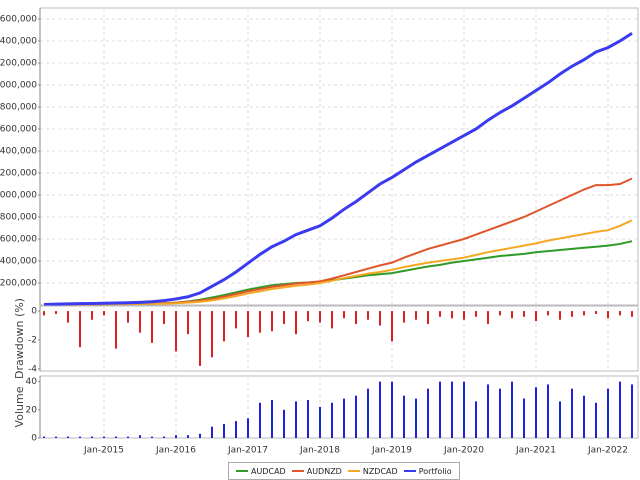 The width and height of the screenshot is (640, 480). What do you see at coordinates (18, 218) in the screenshot?
I see `y-tick-label: 800,000` at bounding box center [18, 218].